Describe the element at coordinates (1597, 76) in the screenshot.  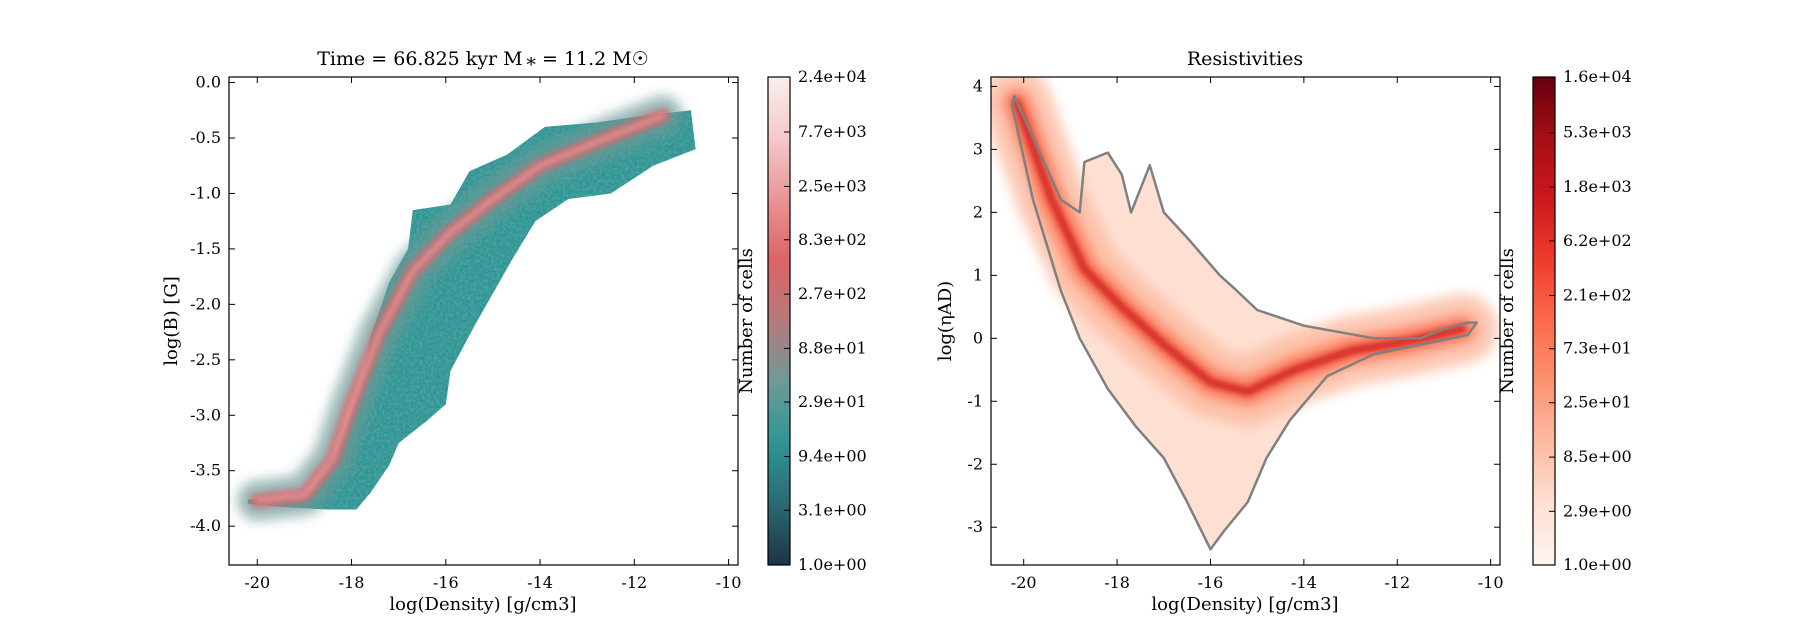
I see `colorbar-tick-label: 1.6e+04` at that location.